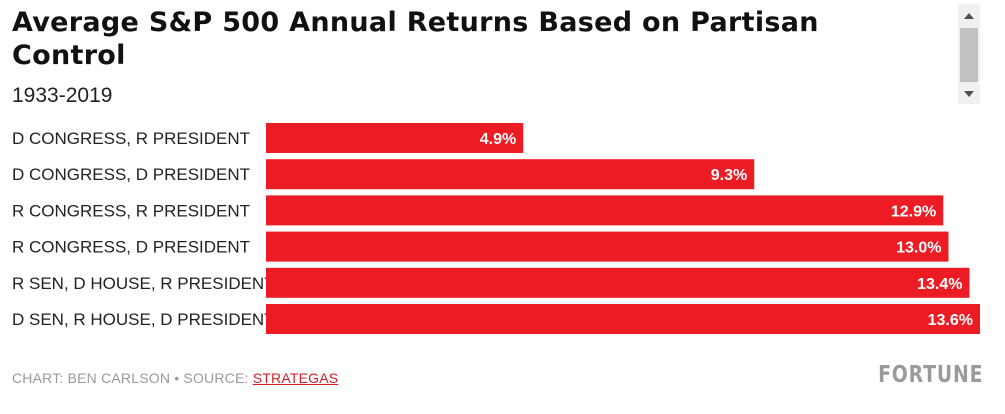  What do you see at coordinates (729, 175) in the screenshot?
I see `bar-value-label: 9.3%` at bounding box center [729, 175].